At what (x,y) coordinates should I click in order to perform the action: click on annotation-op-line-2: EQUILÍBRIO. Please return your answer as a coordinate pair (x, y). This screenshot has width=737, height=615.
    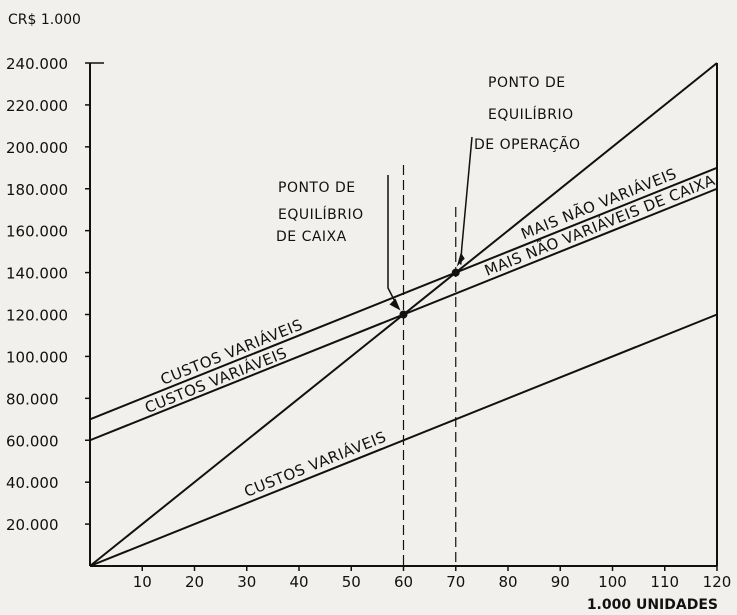
    Looking at the image, I should click on (531, 114).